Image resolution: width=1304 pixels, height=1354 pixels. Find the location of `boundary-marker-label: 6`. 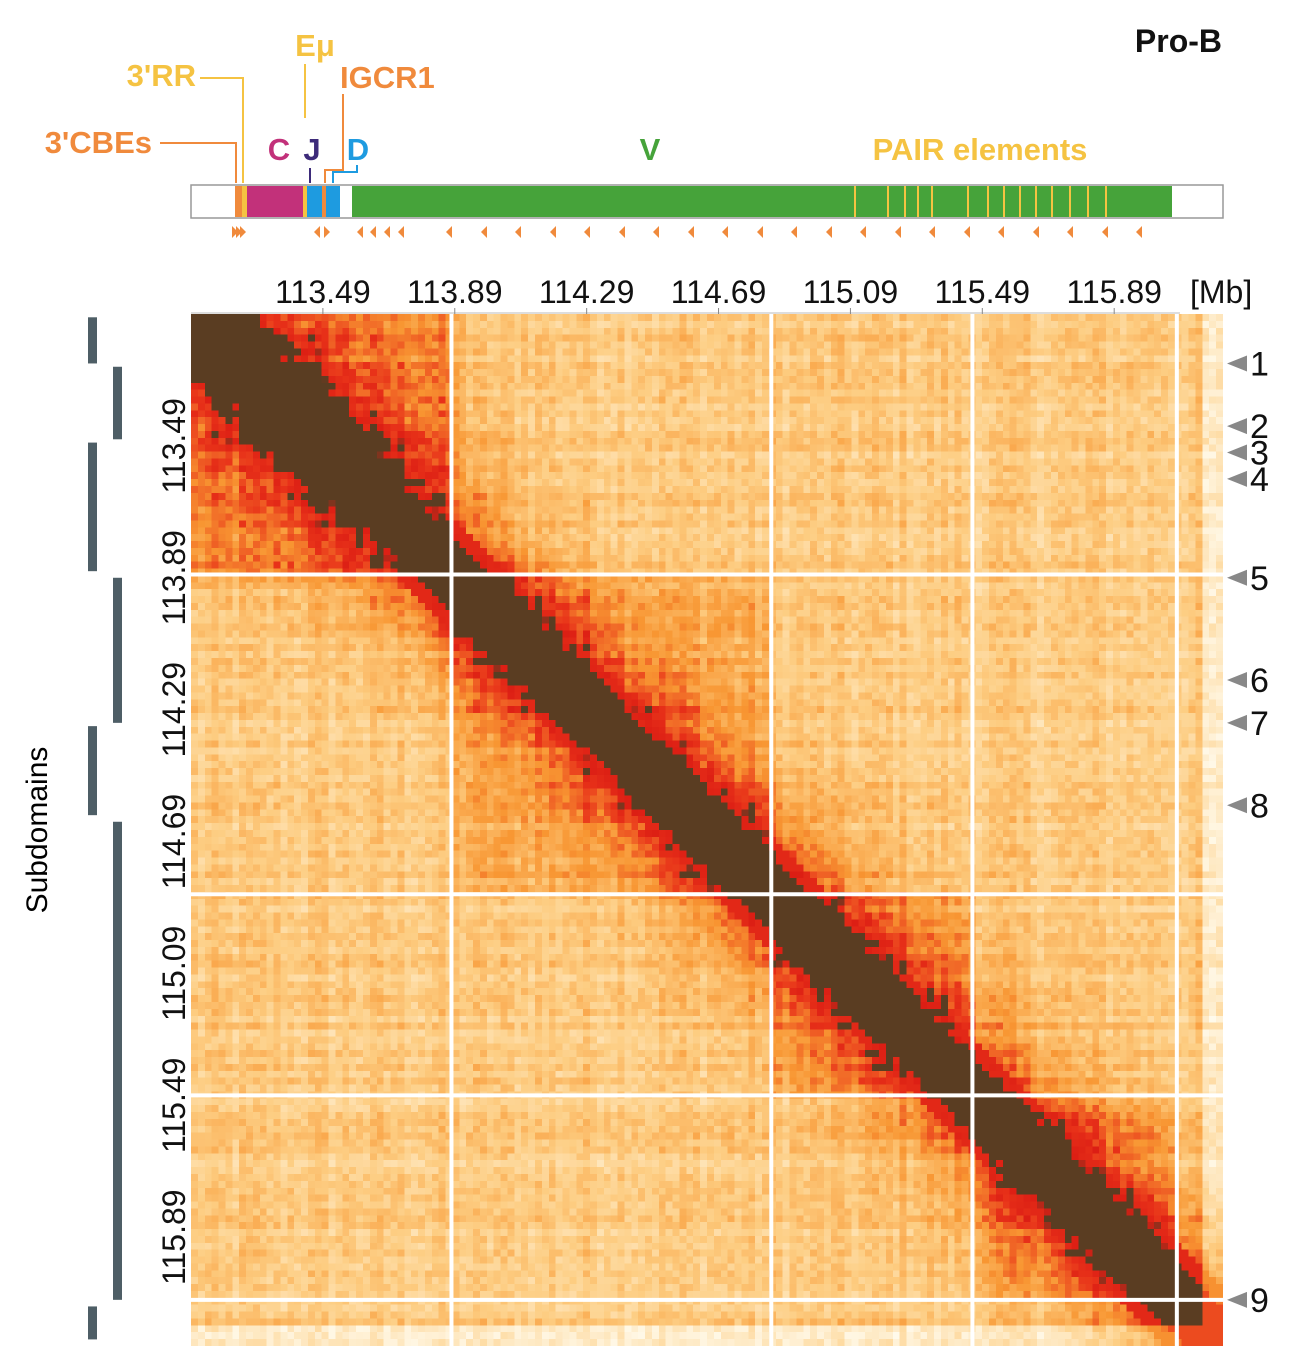

boundary-marker-label: 6 is located at coordinates (1259, 681).